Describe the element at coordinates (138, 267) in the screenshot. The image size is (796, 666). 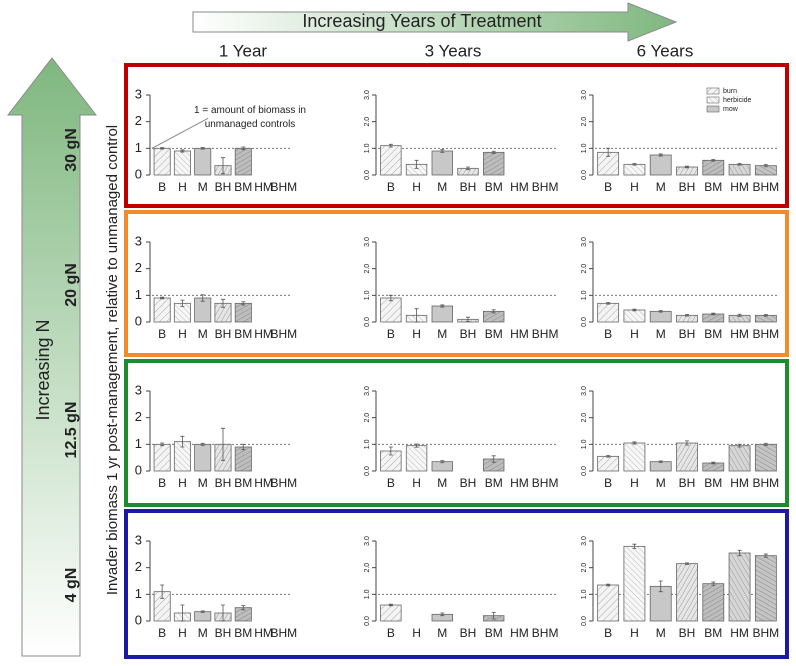
I see `y-tick-label: 2` at that location.